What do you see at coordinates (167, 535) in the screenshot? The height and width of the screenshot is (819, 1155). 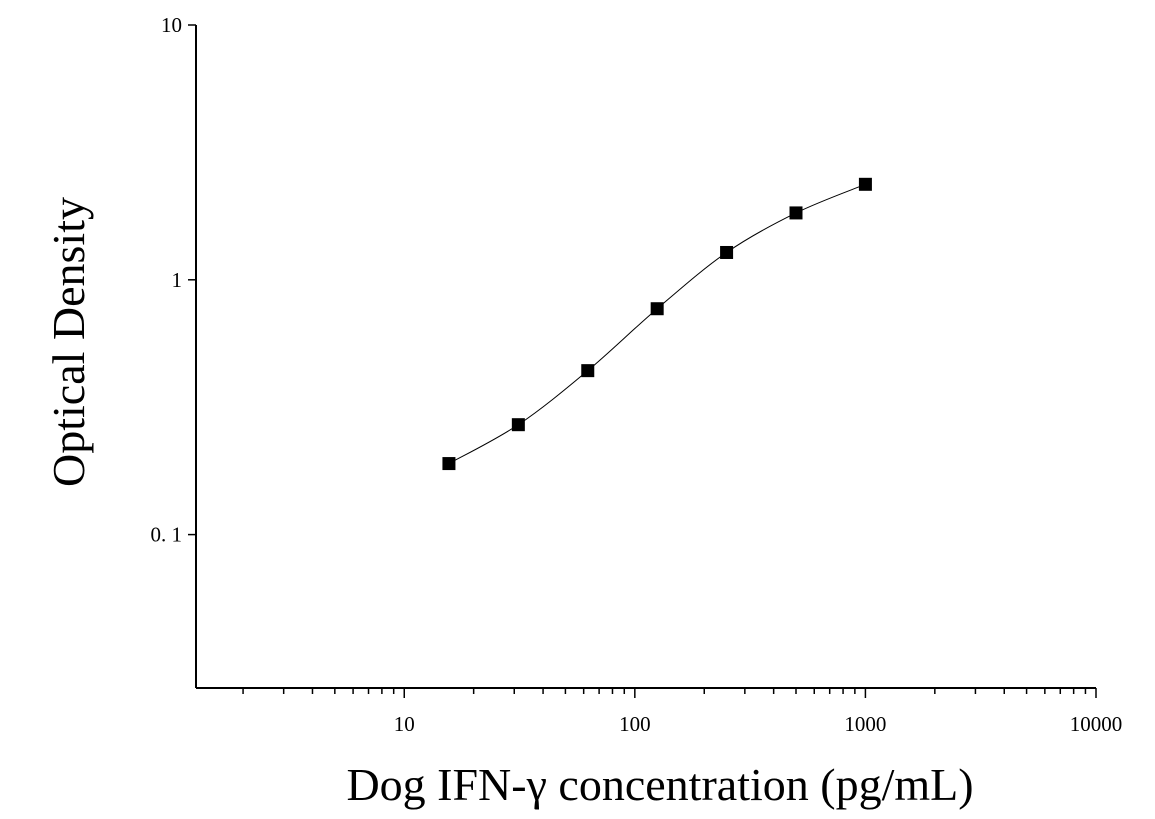 I see `y-tick-label: 0. 1` at bounding box center [167, 535].